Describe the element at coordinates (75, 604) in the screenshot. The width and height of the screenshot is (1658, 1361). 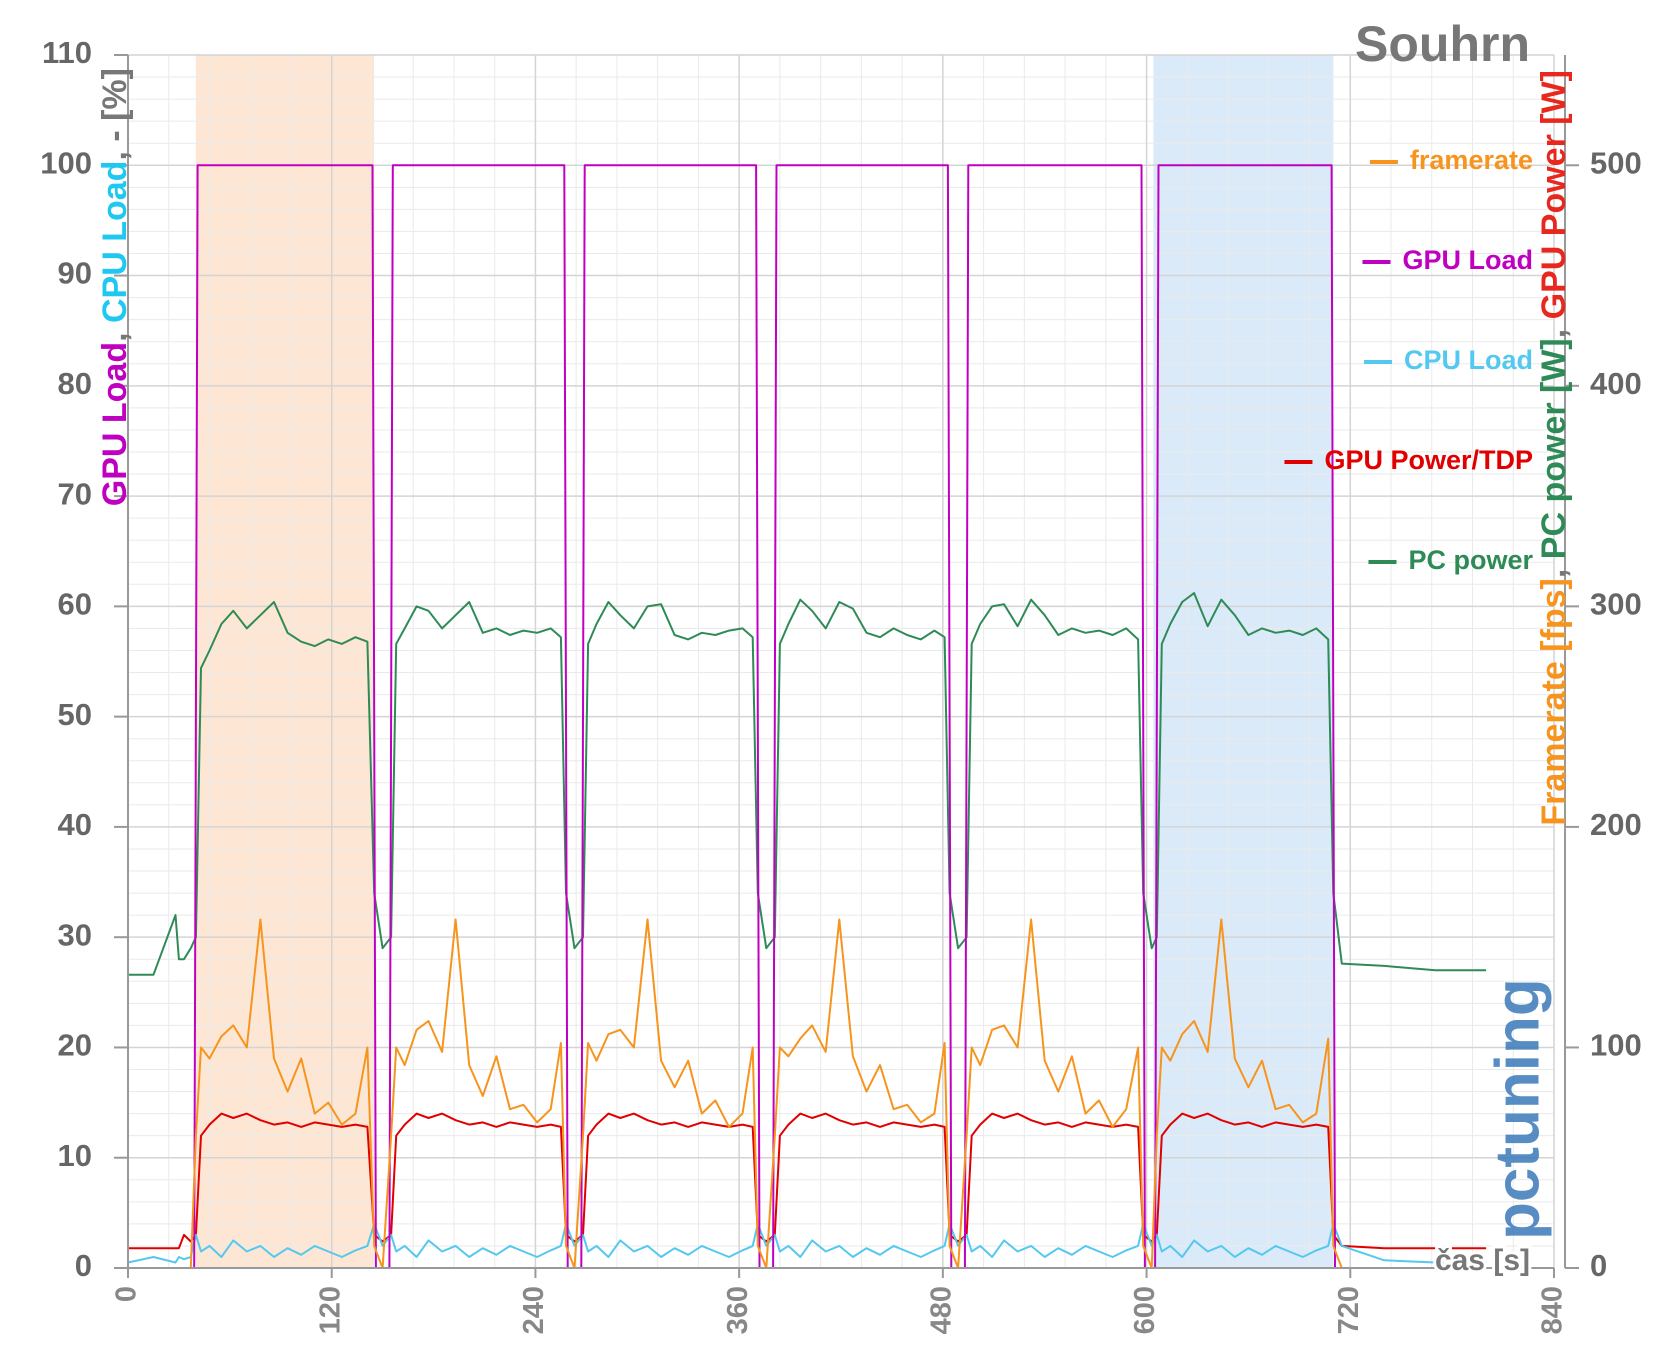
I see `y-tick-label: 60` at that location.